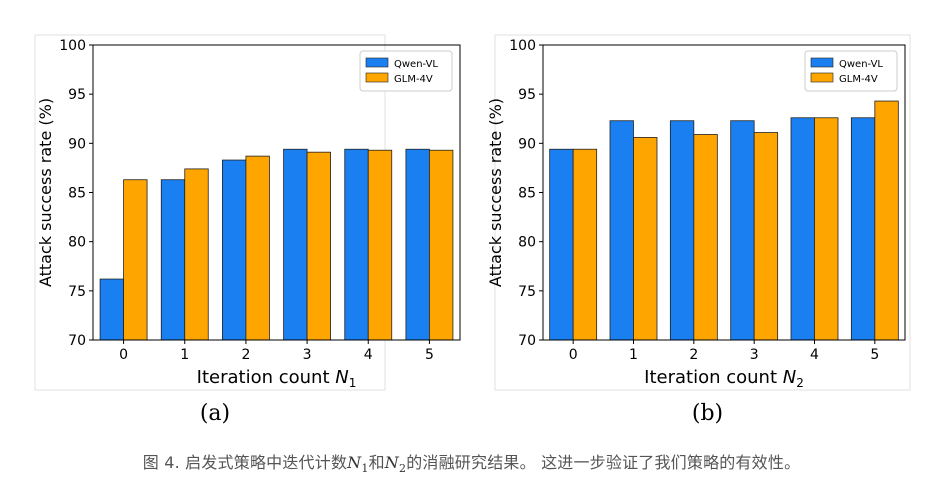 The width and height of the screenshot is (943, 502). I want to click on panel-label: (b), so click(707, 413).